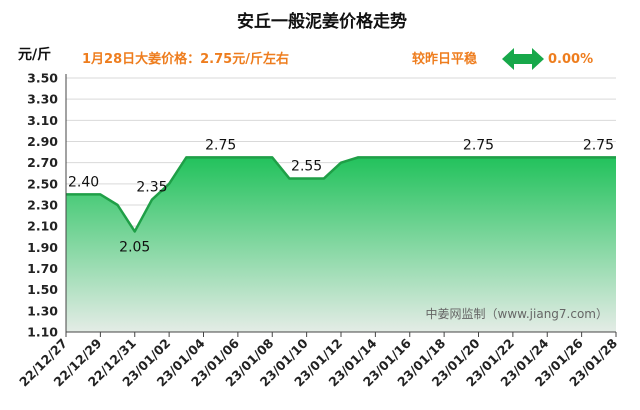  Describe the element at coordinates (42, 332) in the screenshot. I see `y-tick-label: 1.10` at that location.